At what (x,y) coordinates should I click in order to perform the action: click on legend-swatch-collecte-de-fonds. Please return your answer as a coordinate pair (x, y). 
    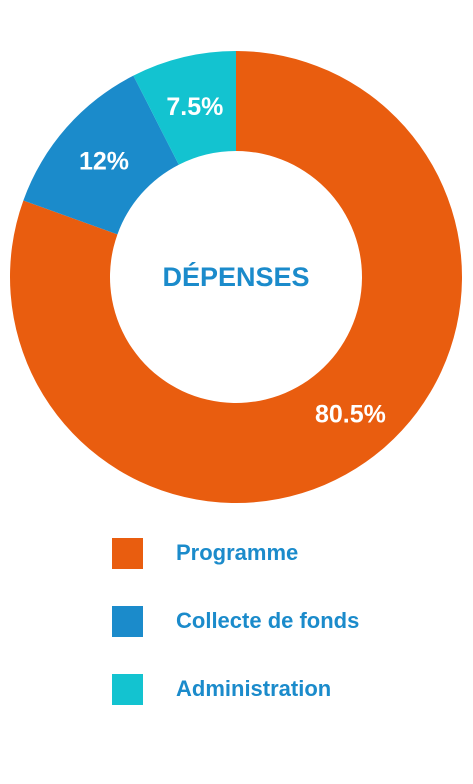
    Looking at the image, I should click on (127, 621).